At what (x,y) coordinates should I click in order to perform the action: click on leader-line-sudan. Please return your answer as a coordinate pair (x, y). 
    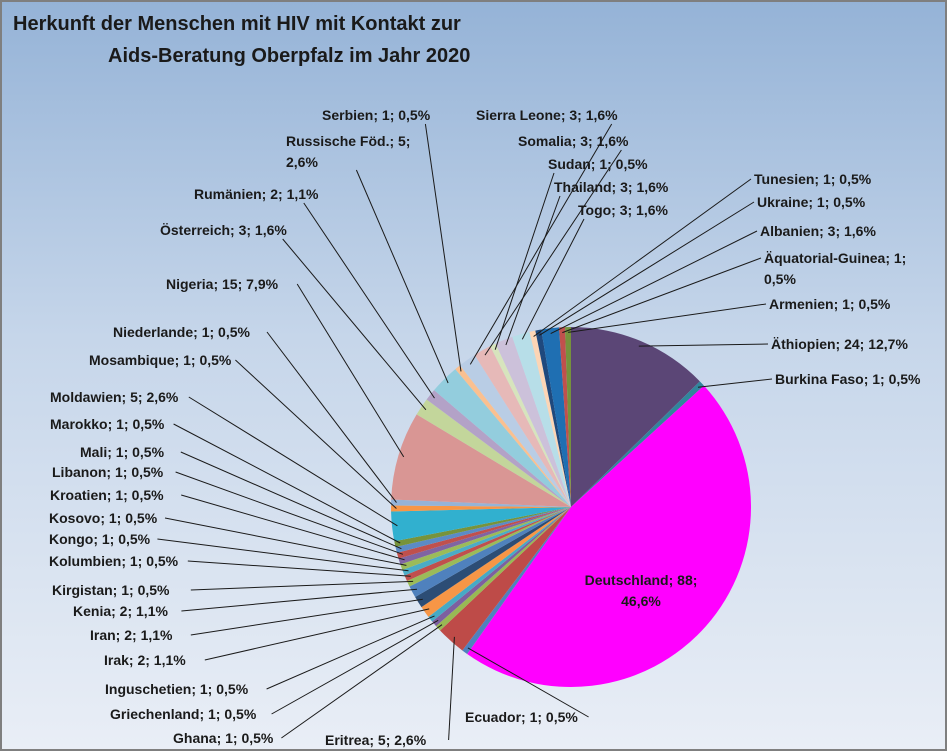
    Looking at the image, I should click on (524, 261).